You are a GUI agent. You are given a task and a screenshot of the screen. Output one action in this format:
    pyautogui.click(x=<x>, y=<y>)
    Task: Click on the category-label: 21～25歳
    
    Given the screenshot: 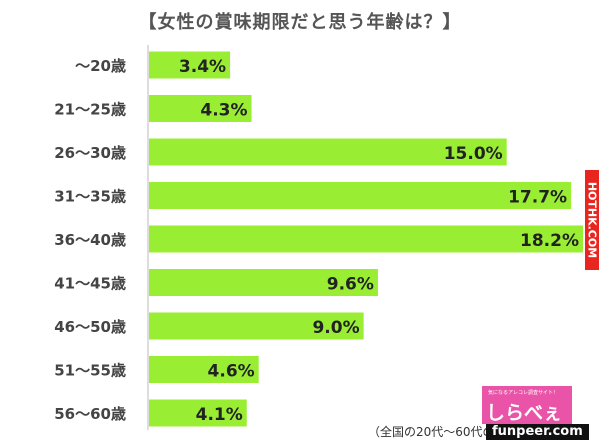 What is the action you would take?
    pyautogui.click(x=90, y=110)
    